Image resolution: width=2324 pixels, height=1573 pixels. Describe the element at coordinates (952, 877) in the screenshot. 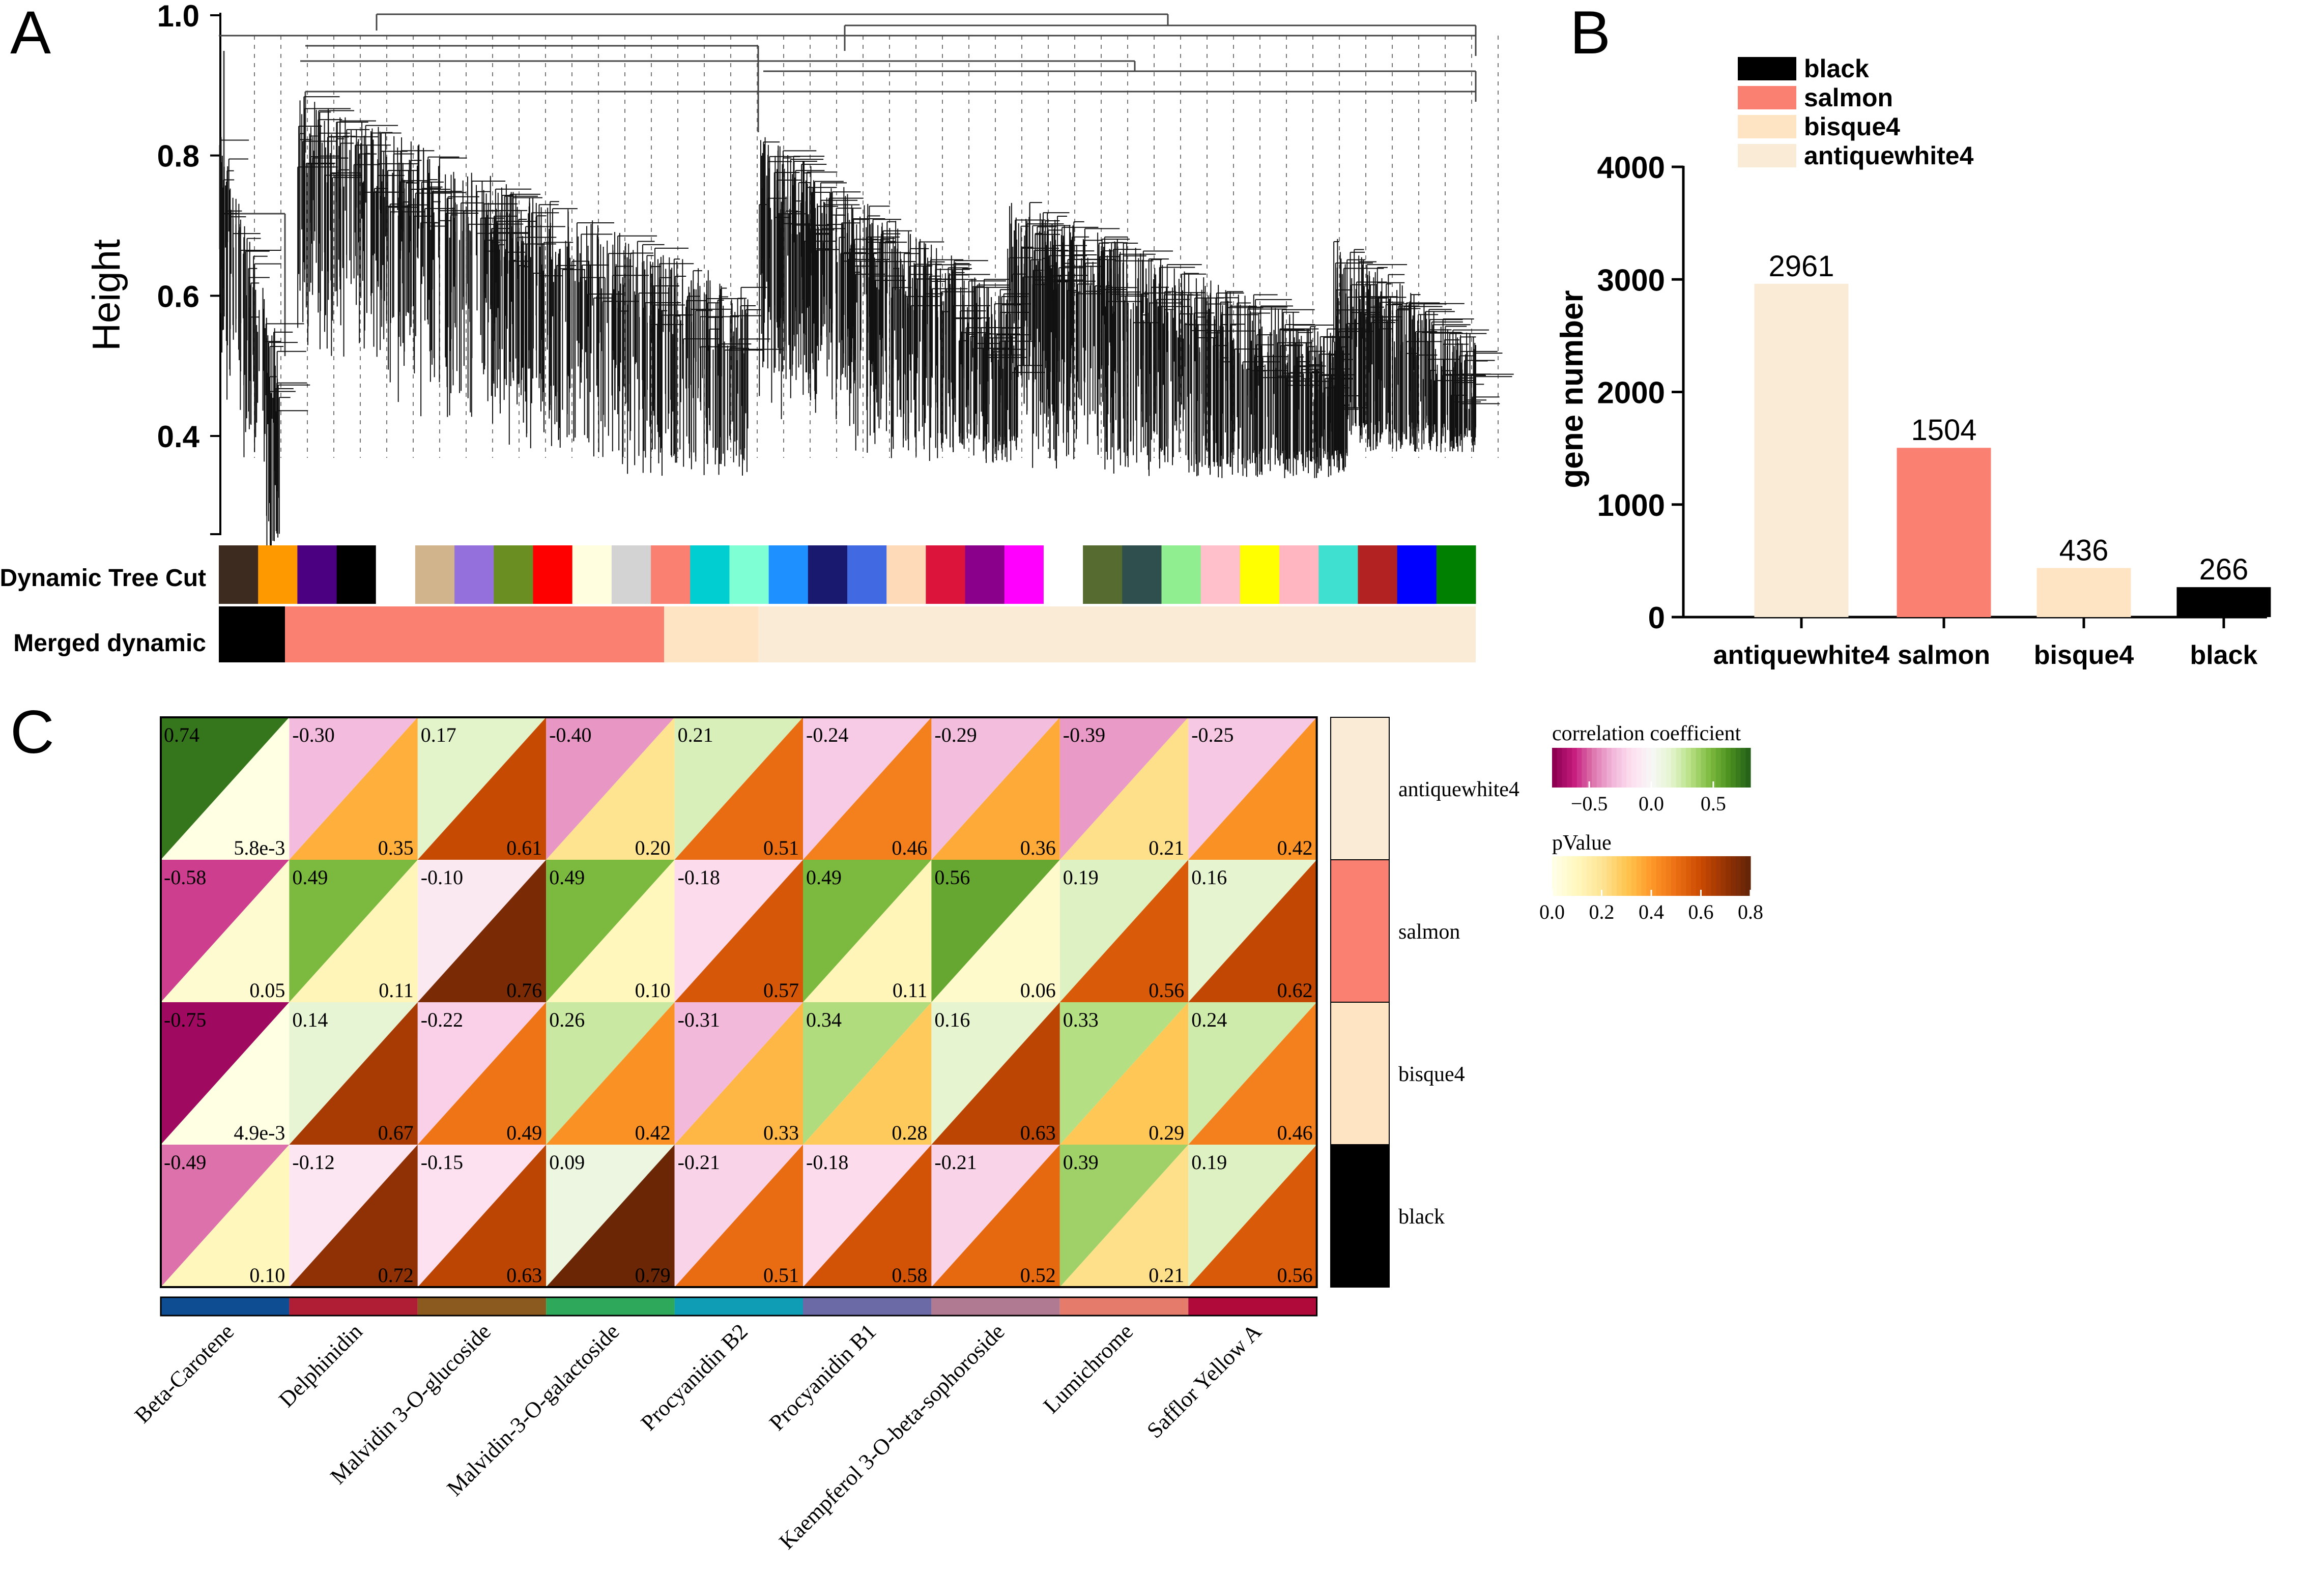

I see `correlation-value: 0.56` at that location.